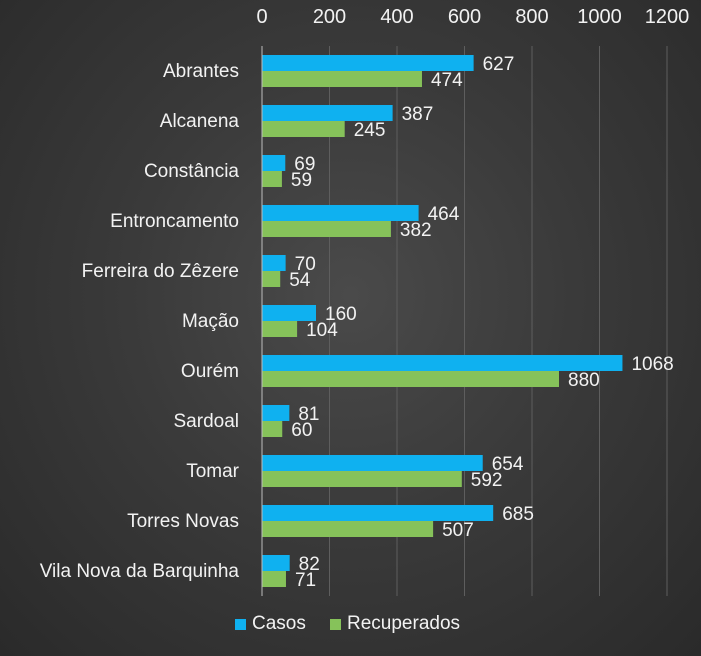 This screenshot has width=701, height=656. Describe the element at coordinates (403, 623) in the screenshot. I see `legend-label-recuperados: Recuperados` at that location.